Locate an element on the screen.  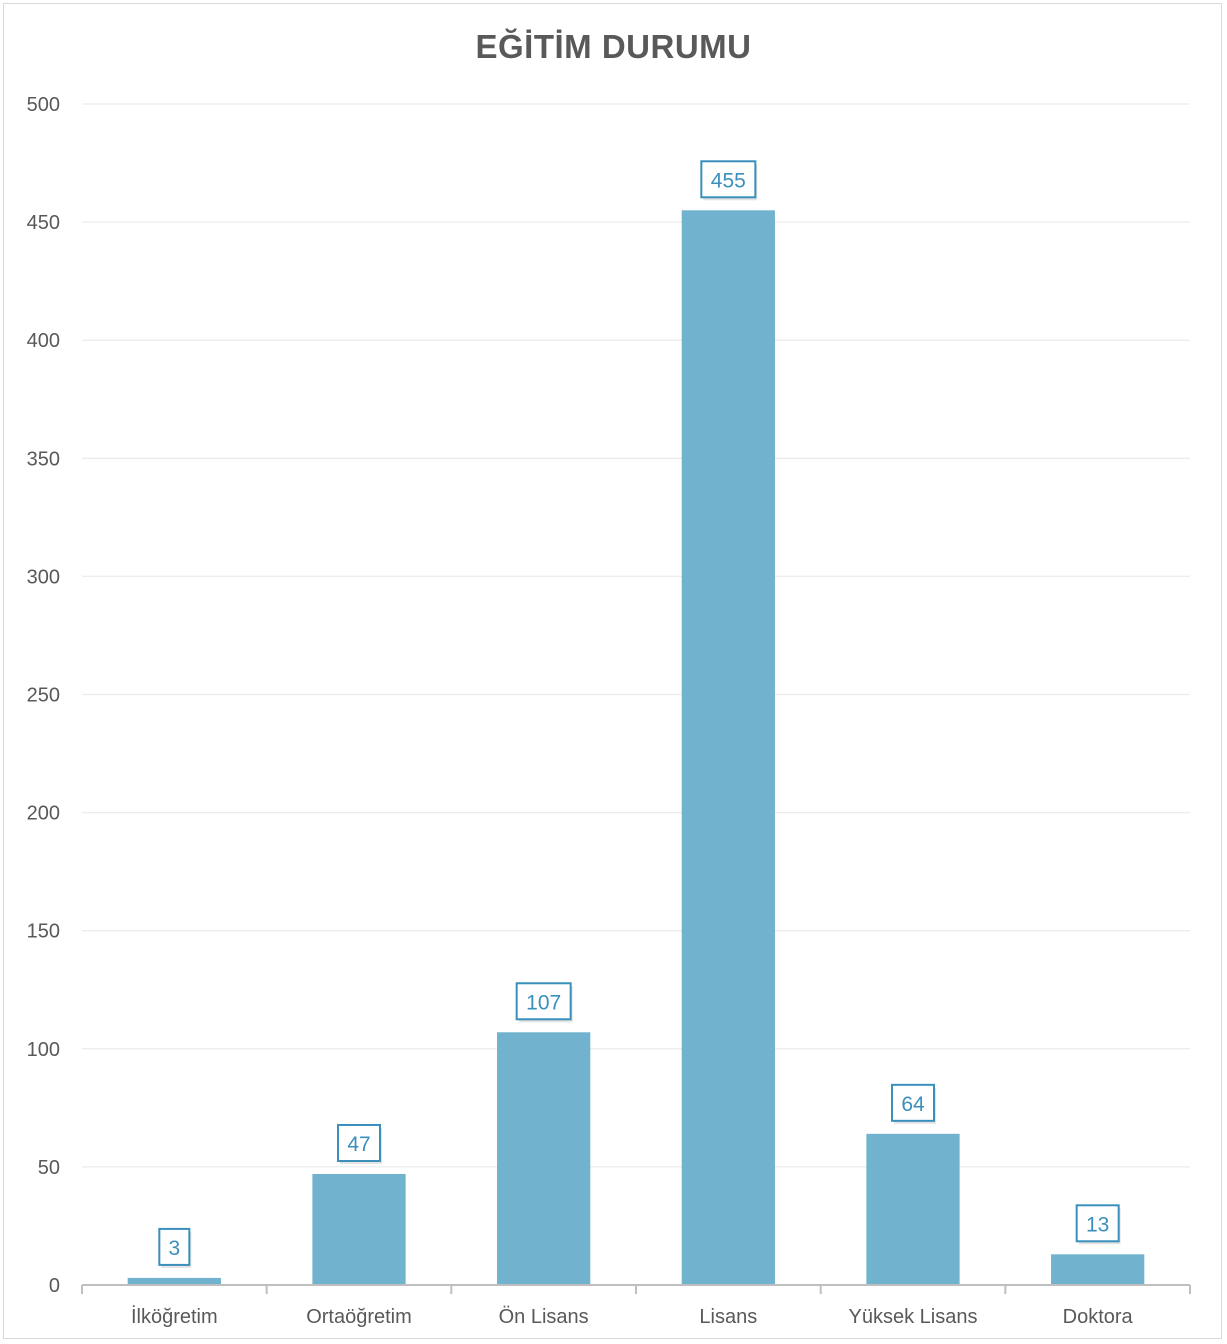
data-label: 455 is located at coordinates (728, 180).